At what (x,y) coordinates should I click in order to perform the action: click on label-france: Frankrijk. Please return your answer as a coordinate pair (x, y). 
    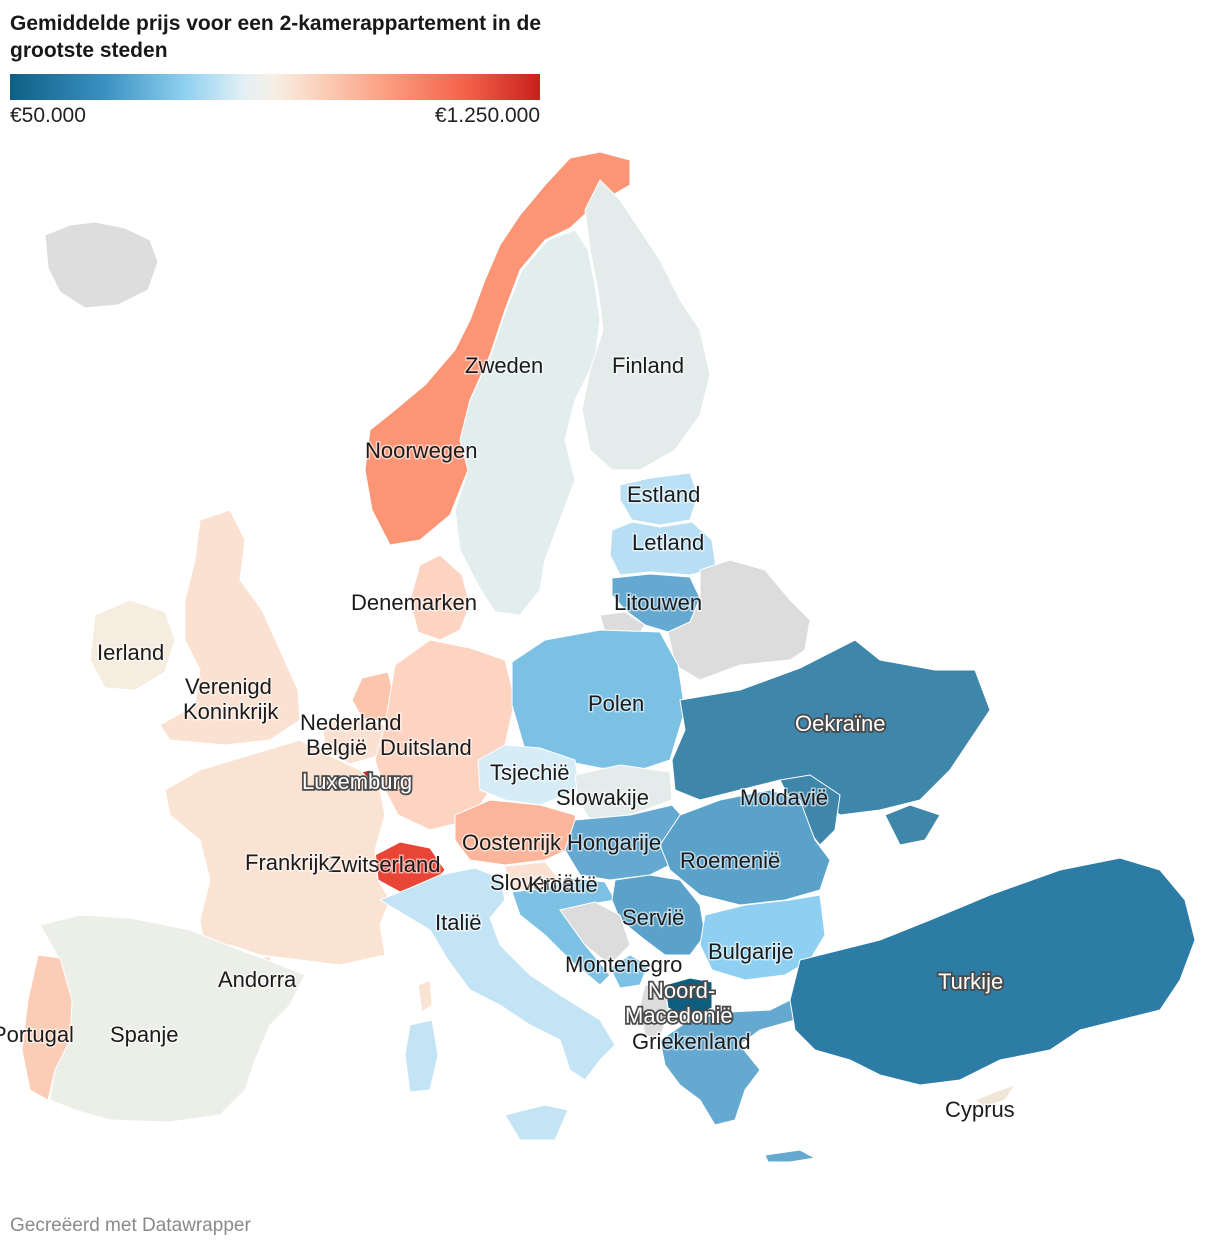
    Looking at the image, I should click on (287, 862).